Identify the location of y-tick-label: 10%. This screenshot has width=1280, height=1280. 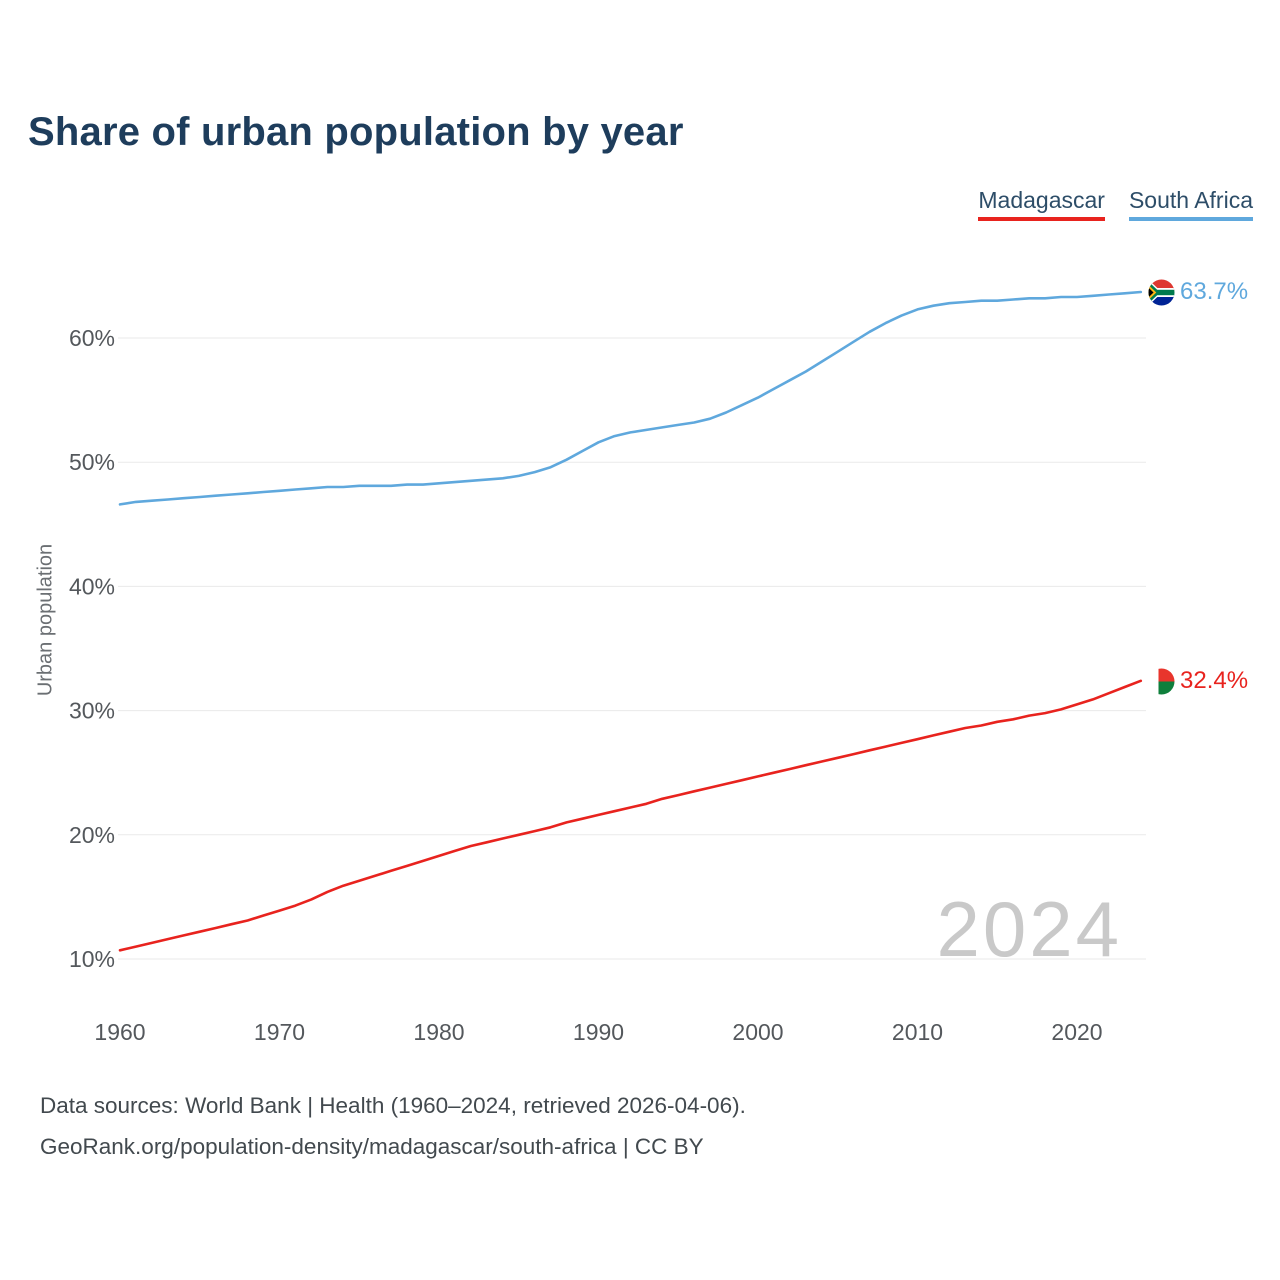
(92, 959).